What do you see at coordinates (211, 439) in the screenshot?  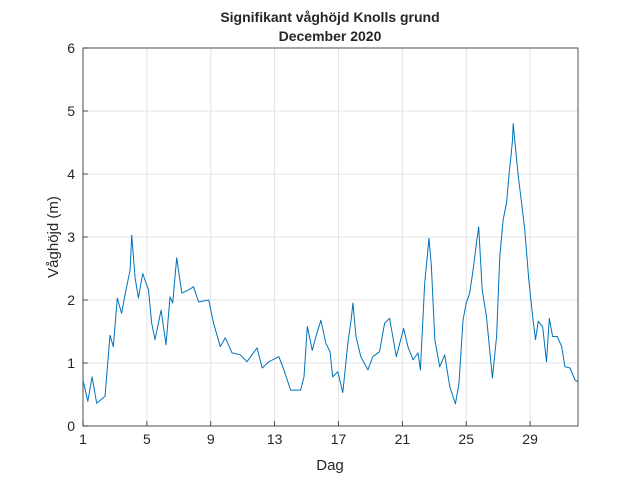 I see `x-tick-label: 9` at bounding box center [211, 439].